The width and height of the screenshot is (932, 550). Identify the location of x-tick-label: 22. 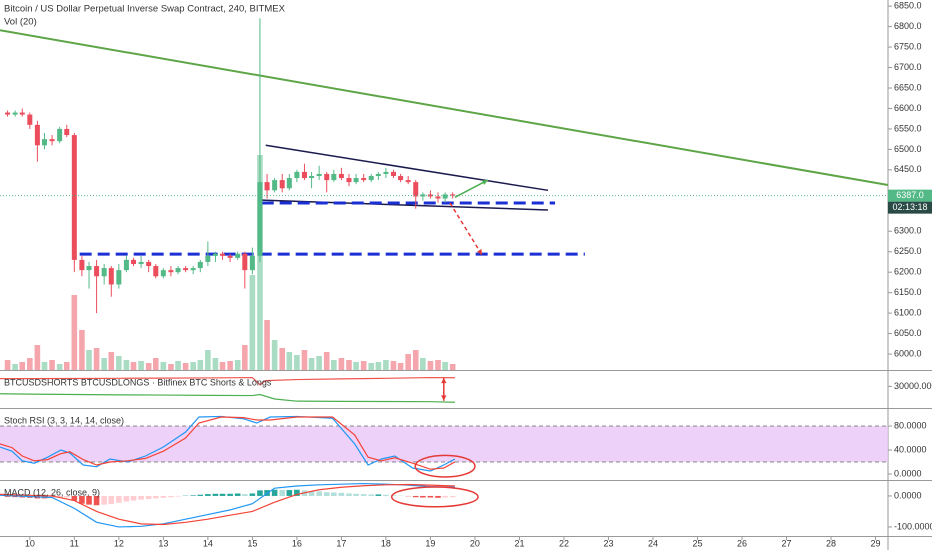
(564, 543).